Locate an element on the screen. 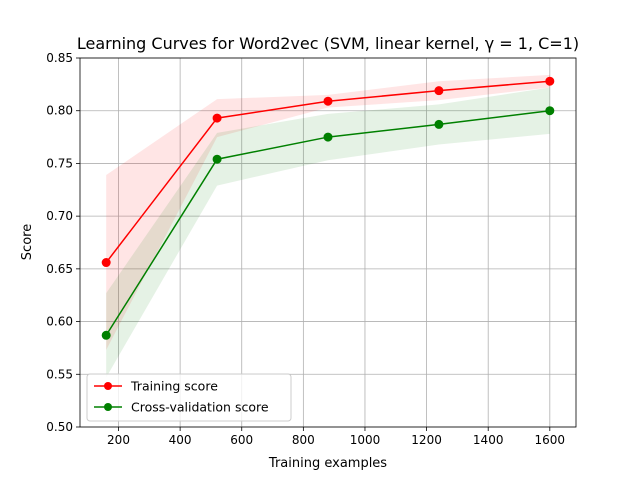 This screenshot has height=480, width=640. y-tick-label: 0.55 is located at coordinates (59, 374).